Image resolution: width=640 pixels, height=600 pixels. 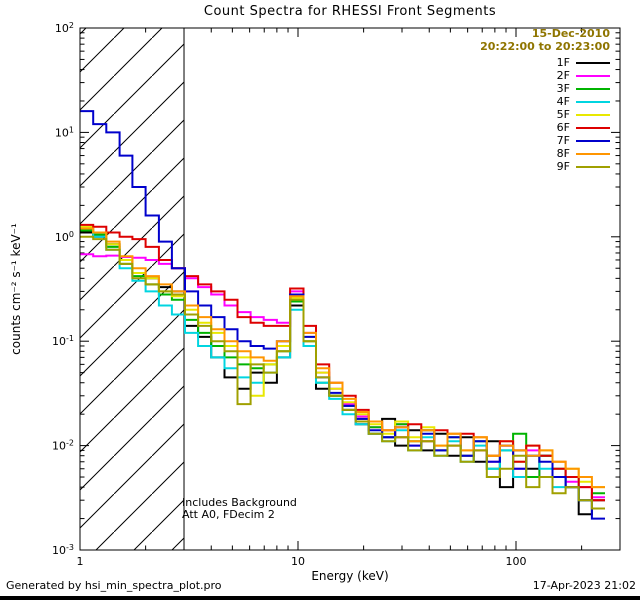 What do you see at coordinates (63, 289) in the screenshot?
I see `y-tick-labels: 10² 10¹ 10⁰ 10⁻¹ 10⁻² 10⁻³` at bounding box center [63, 289].